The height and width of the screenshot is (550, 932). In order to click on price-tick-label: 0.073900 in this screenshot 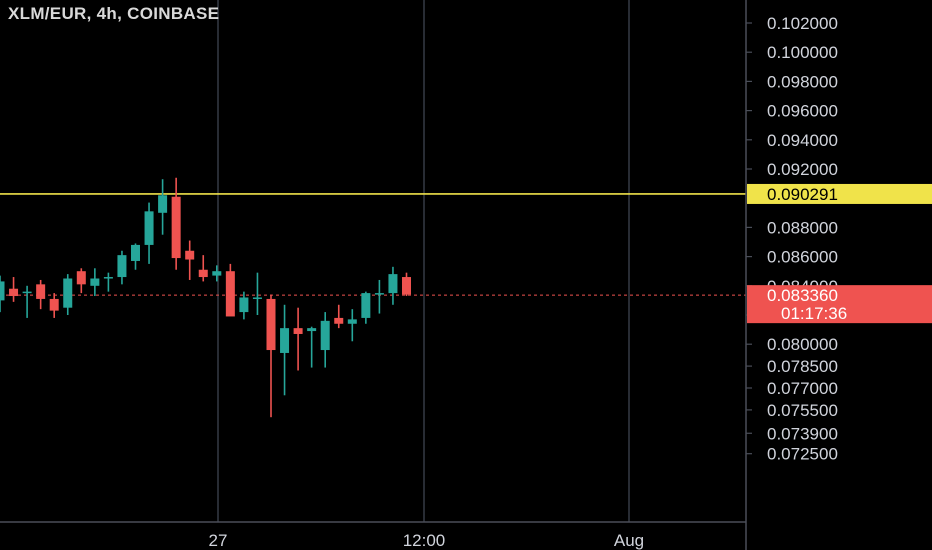, I will do `click(802, 433)`.